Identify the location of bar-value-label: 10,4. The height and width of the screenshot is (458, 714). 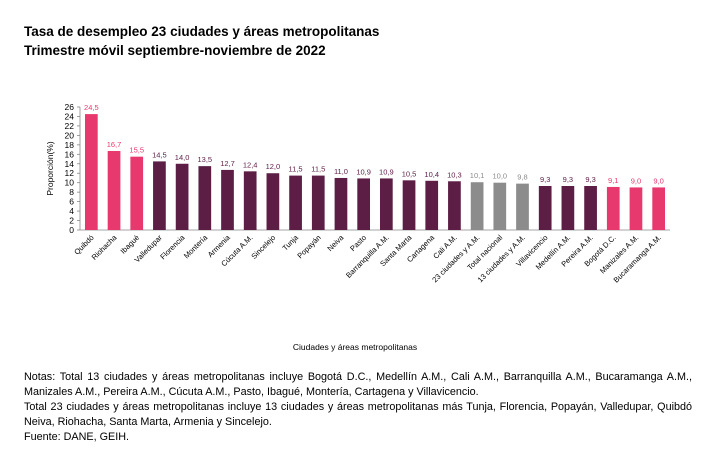
(431, 174).